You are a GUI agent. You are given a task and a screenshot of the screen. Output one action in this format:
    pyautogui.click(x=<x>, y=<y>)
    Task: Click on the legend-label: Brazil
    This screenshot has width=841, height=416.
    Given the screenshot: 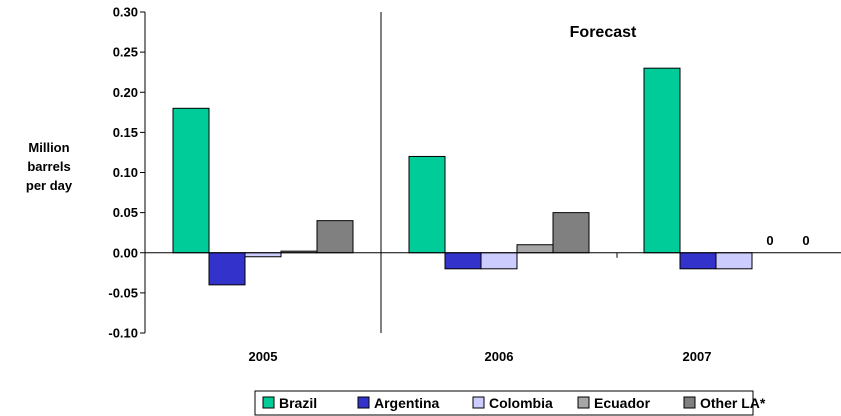 What is the action you would take?
    pyautogui.click(x=298, y=403)
    